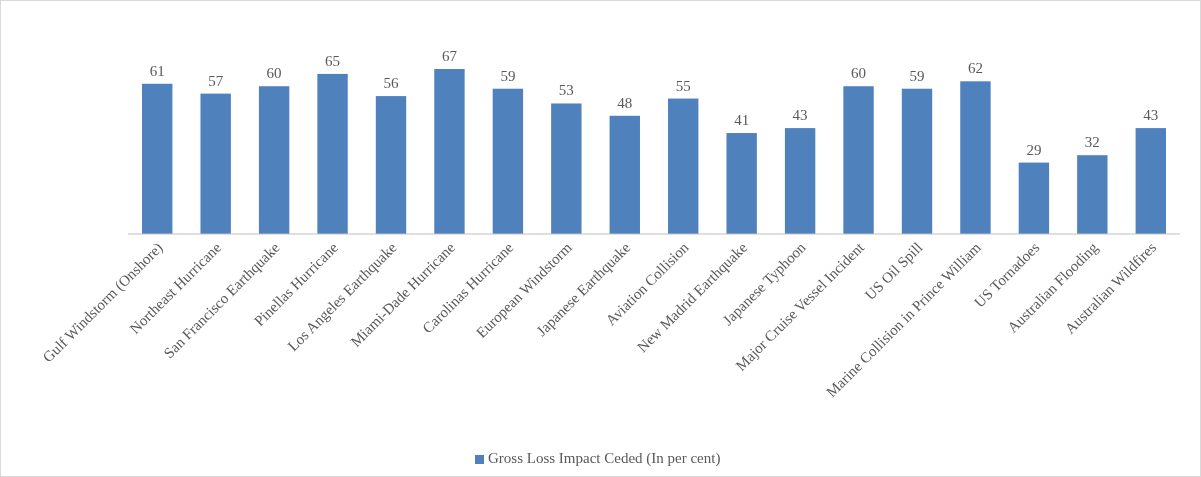  Describe the element at coordinates (449, 56) in the screenshot. I see `data-label: 67` at that location.